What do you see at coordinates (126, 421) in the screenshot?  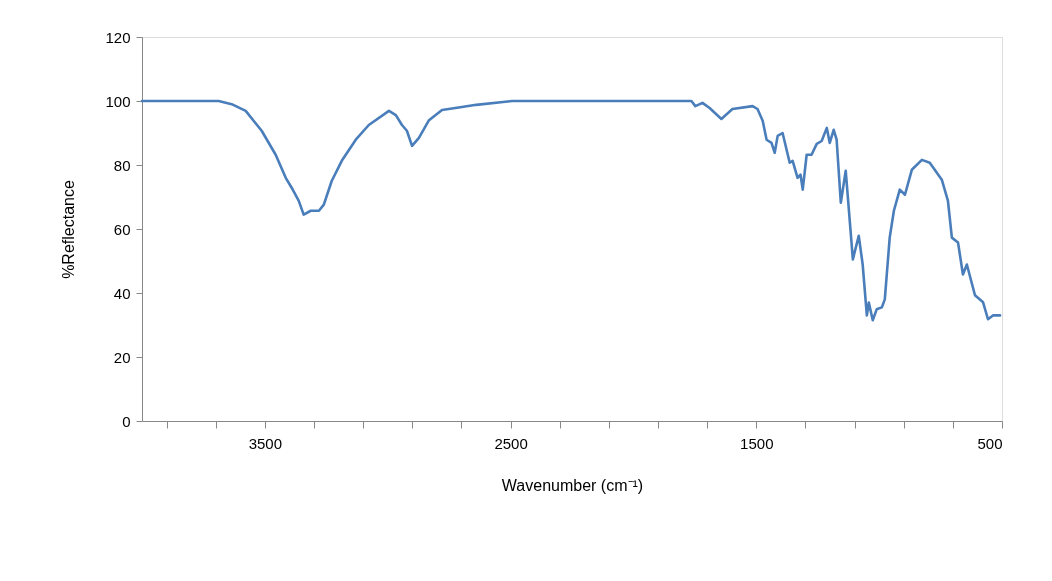 I see `y-tick-label: 0` at bounding box center [126, 421].